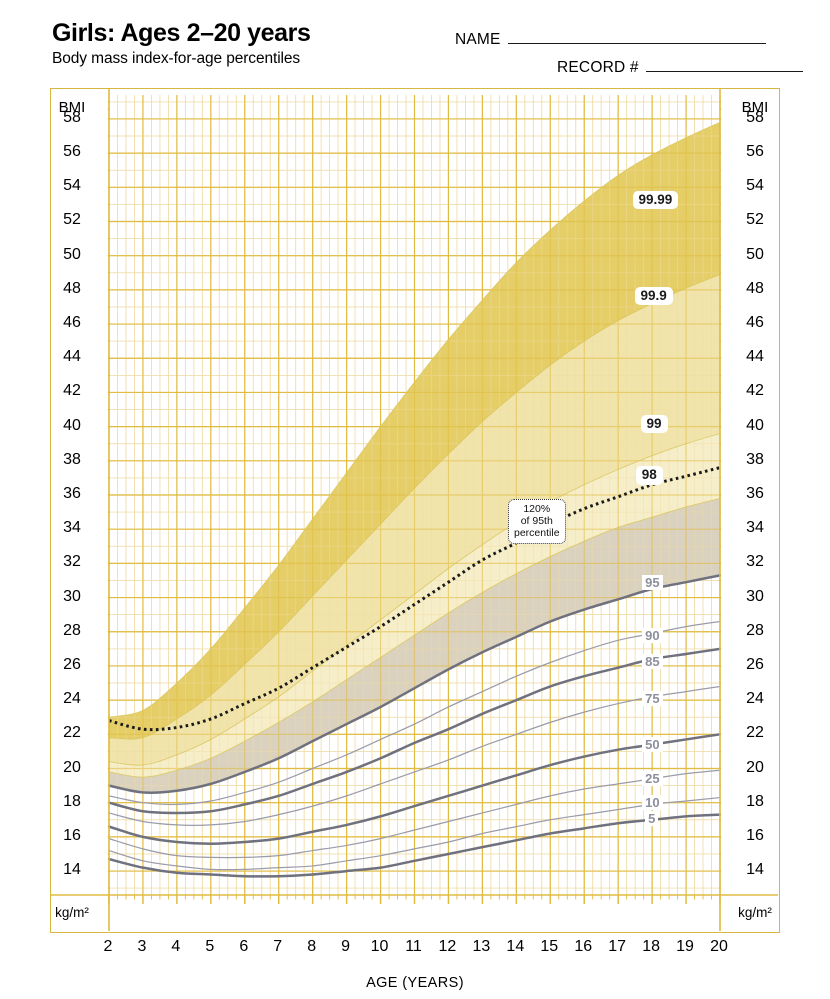  Describe the element at coordinates (685, 946) in the screenshot. I see `x-axis-tick-label: 19` at that location.